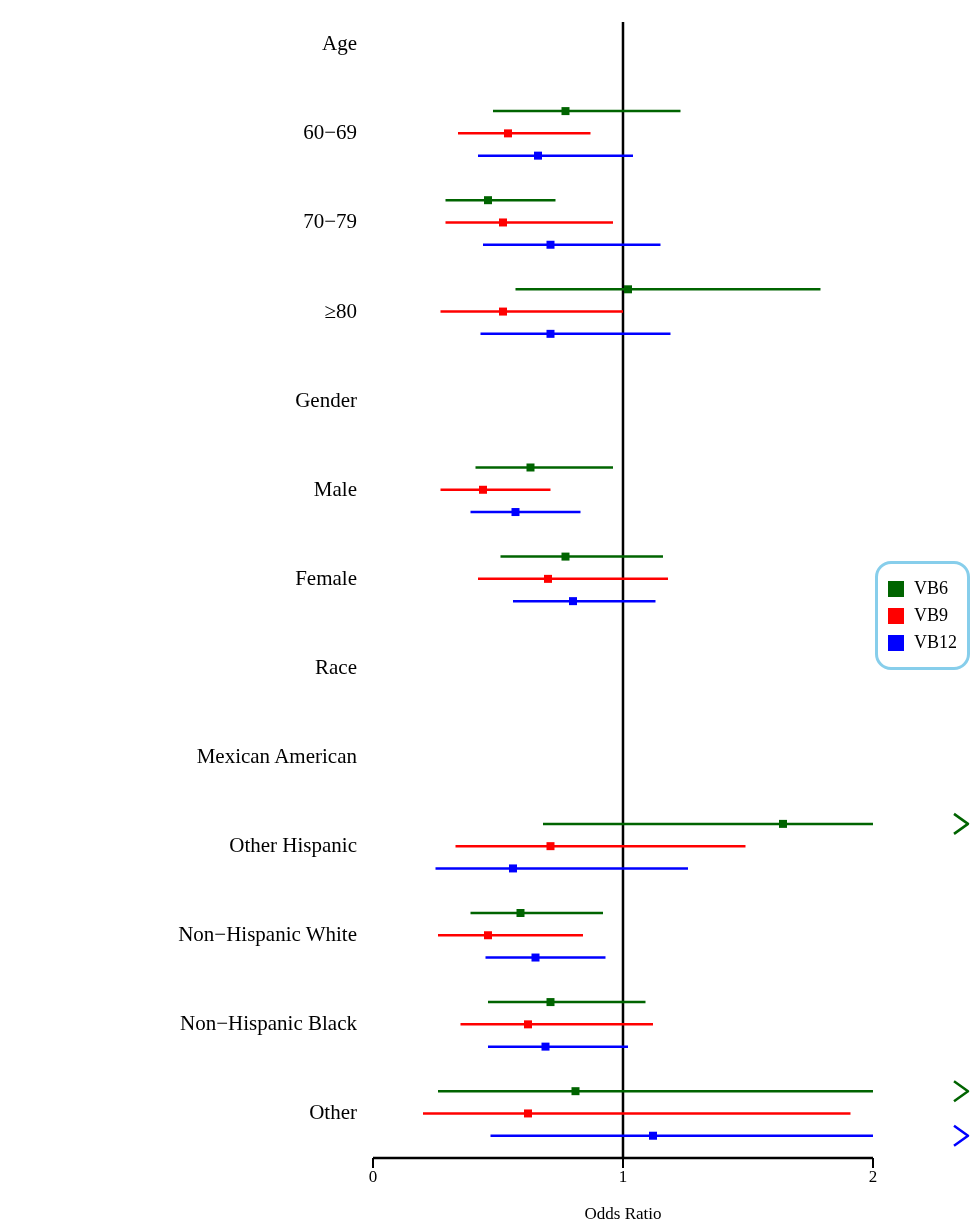  I want to click on y-tick-label: ≥80, so click(340, 310).